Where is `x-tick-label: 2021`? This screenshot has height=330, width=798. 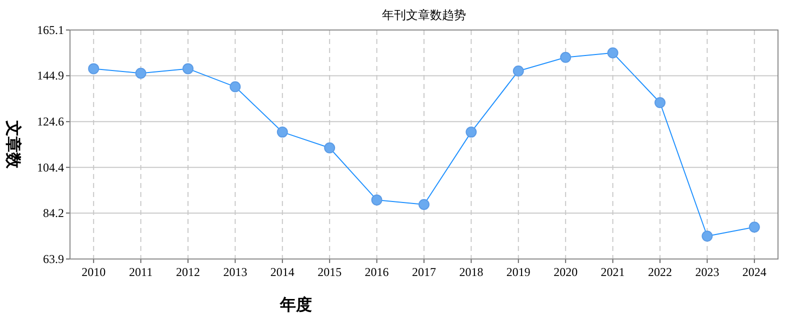 x-tick-label: 2021 is located at coordinates (612, 272).